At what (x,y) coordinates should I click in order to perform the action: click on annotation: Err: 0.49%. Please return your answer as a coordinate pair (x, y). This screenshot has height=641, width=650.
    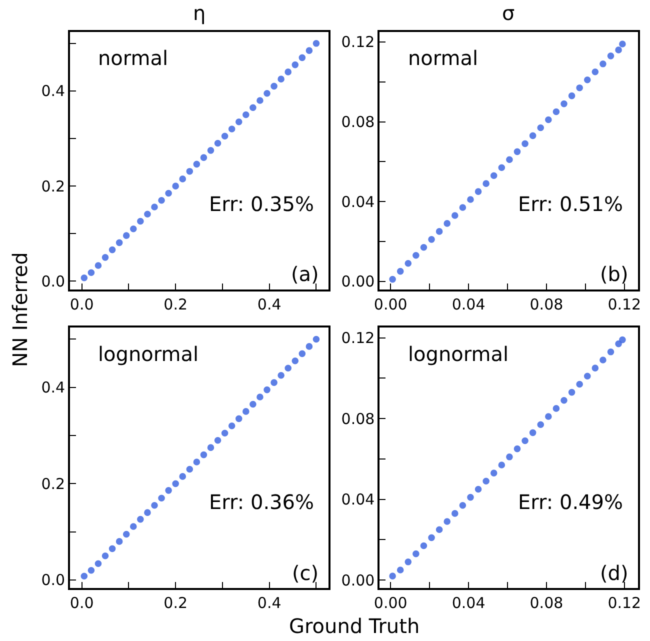
    Looking at the image, I should click on (571, 502).